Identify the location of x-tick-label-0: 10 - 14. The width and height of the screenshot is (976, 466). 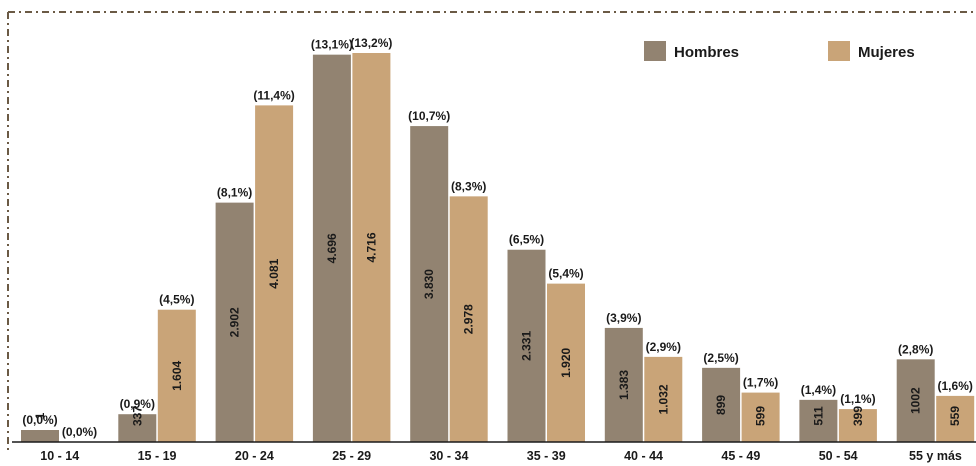
(59, 456).